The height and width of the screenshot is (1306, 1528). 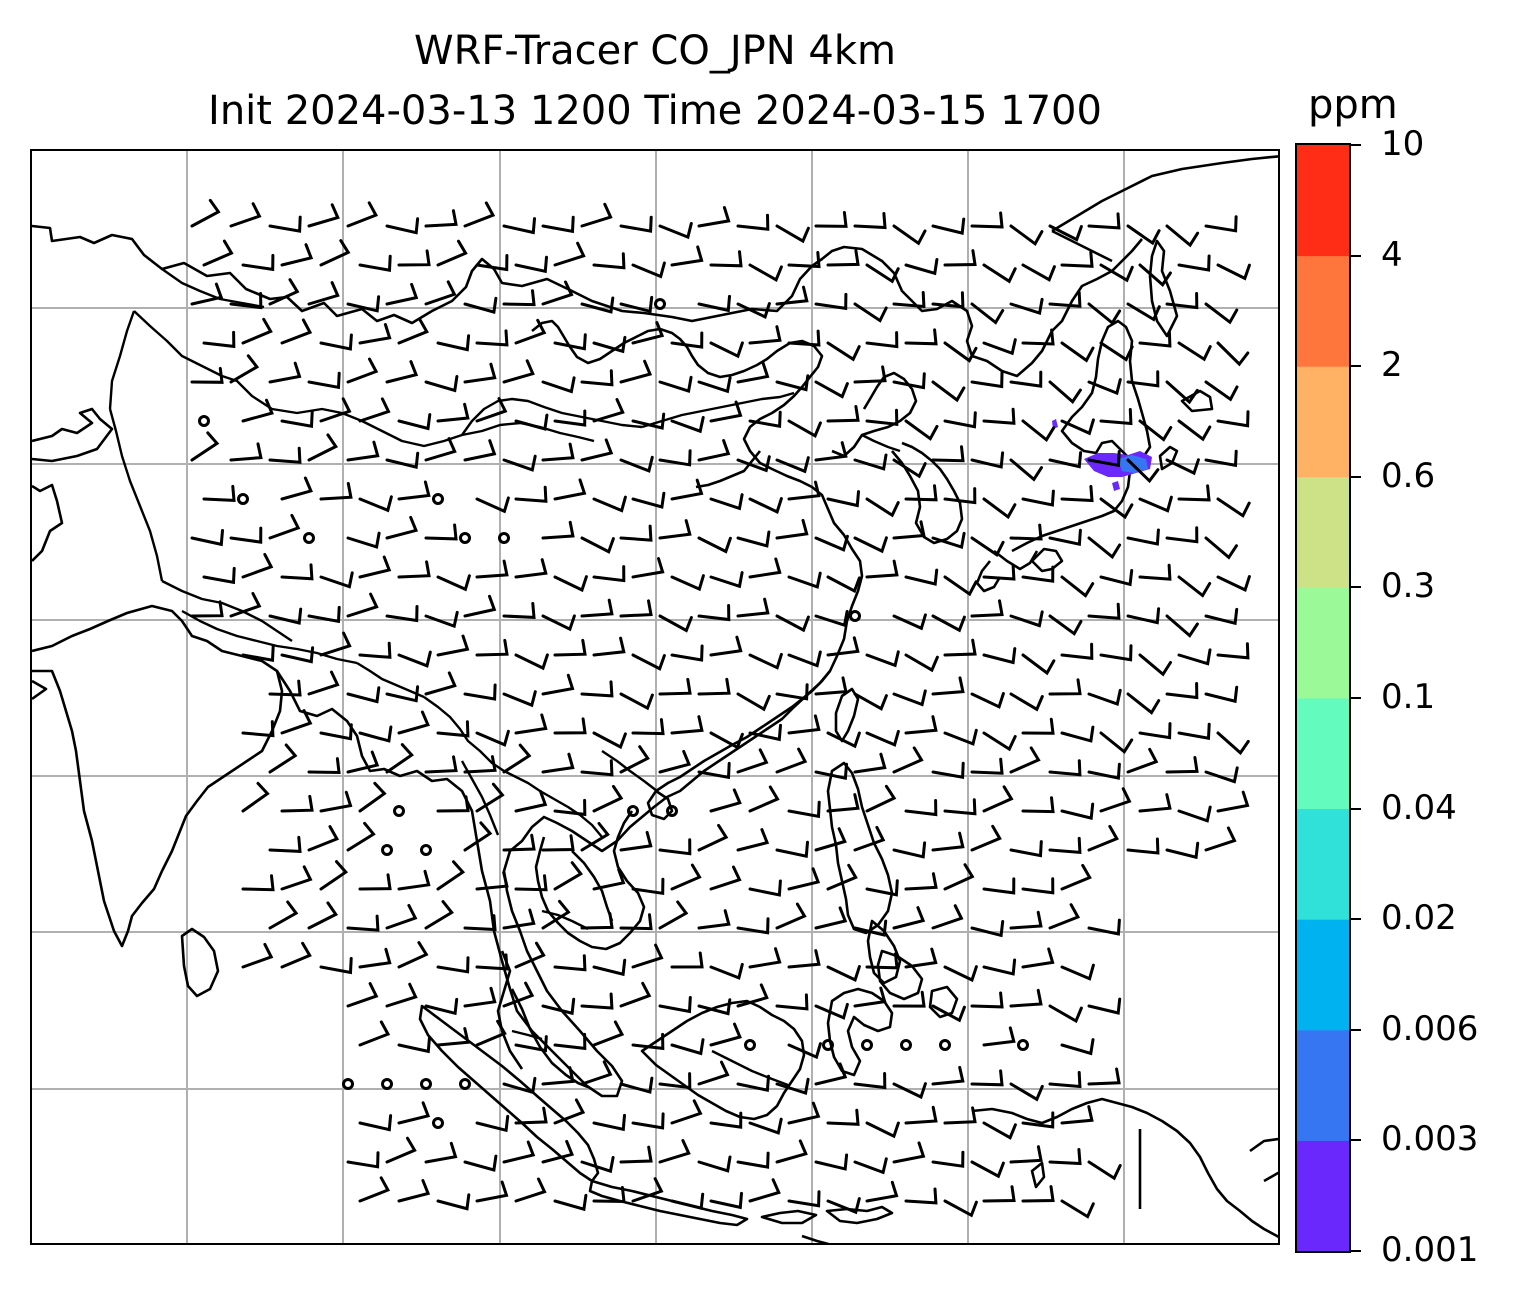 What do you see at coordinates (1356, 1140) in the screenshot?
I see `colorbar-tick` at bounding box center [1356, 1140].